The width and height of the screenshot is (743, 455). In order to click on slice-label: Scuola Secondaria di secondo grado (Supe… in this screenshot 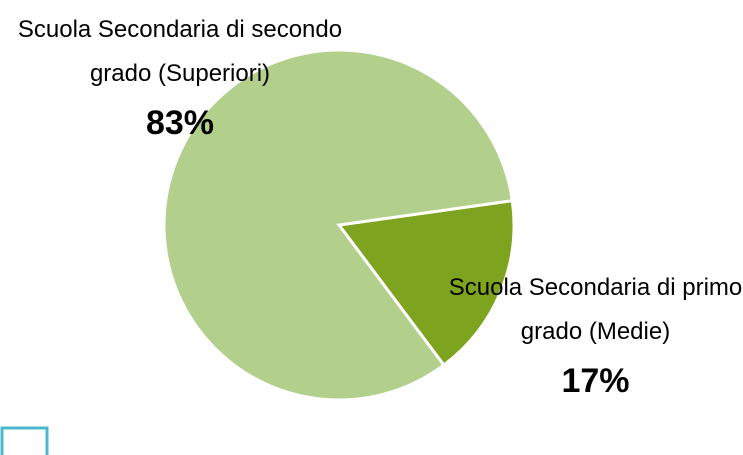, I will do `click(180, 79)`.